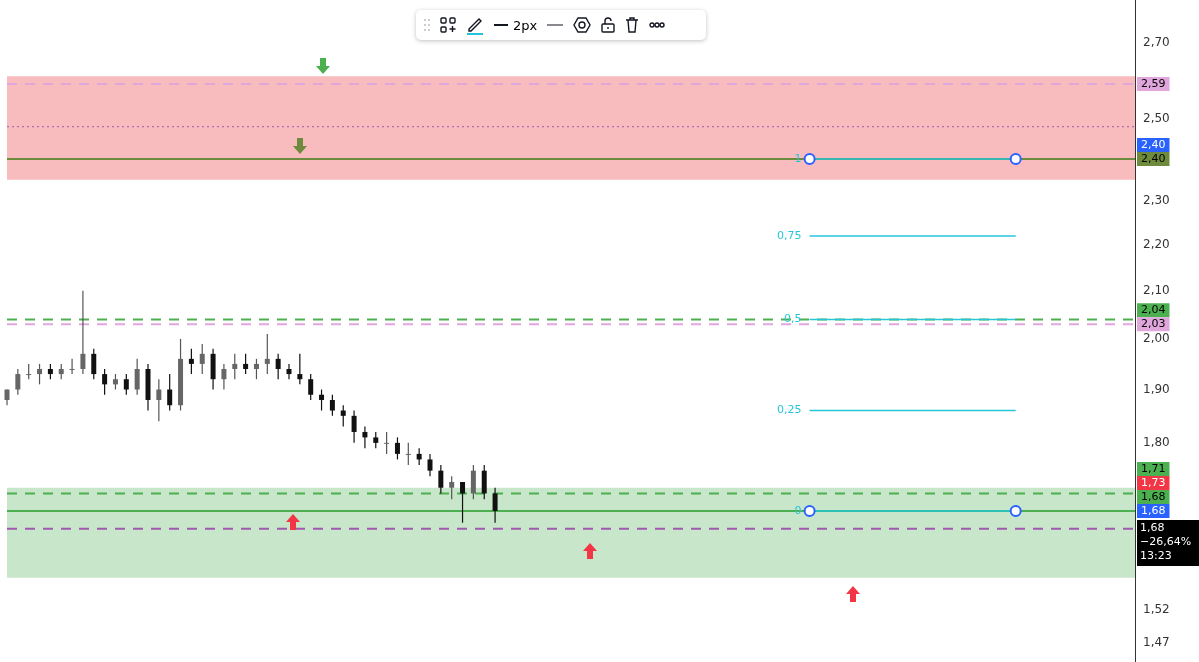 The height and width of the screenshot is (662, 1199). I want to click on y-tick-label: 2,00, so click(1156, 338).